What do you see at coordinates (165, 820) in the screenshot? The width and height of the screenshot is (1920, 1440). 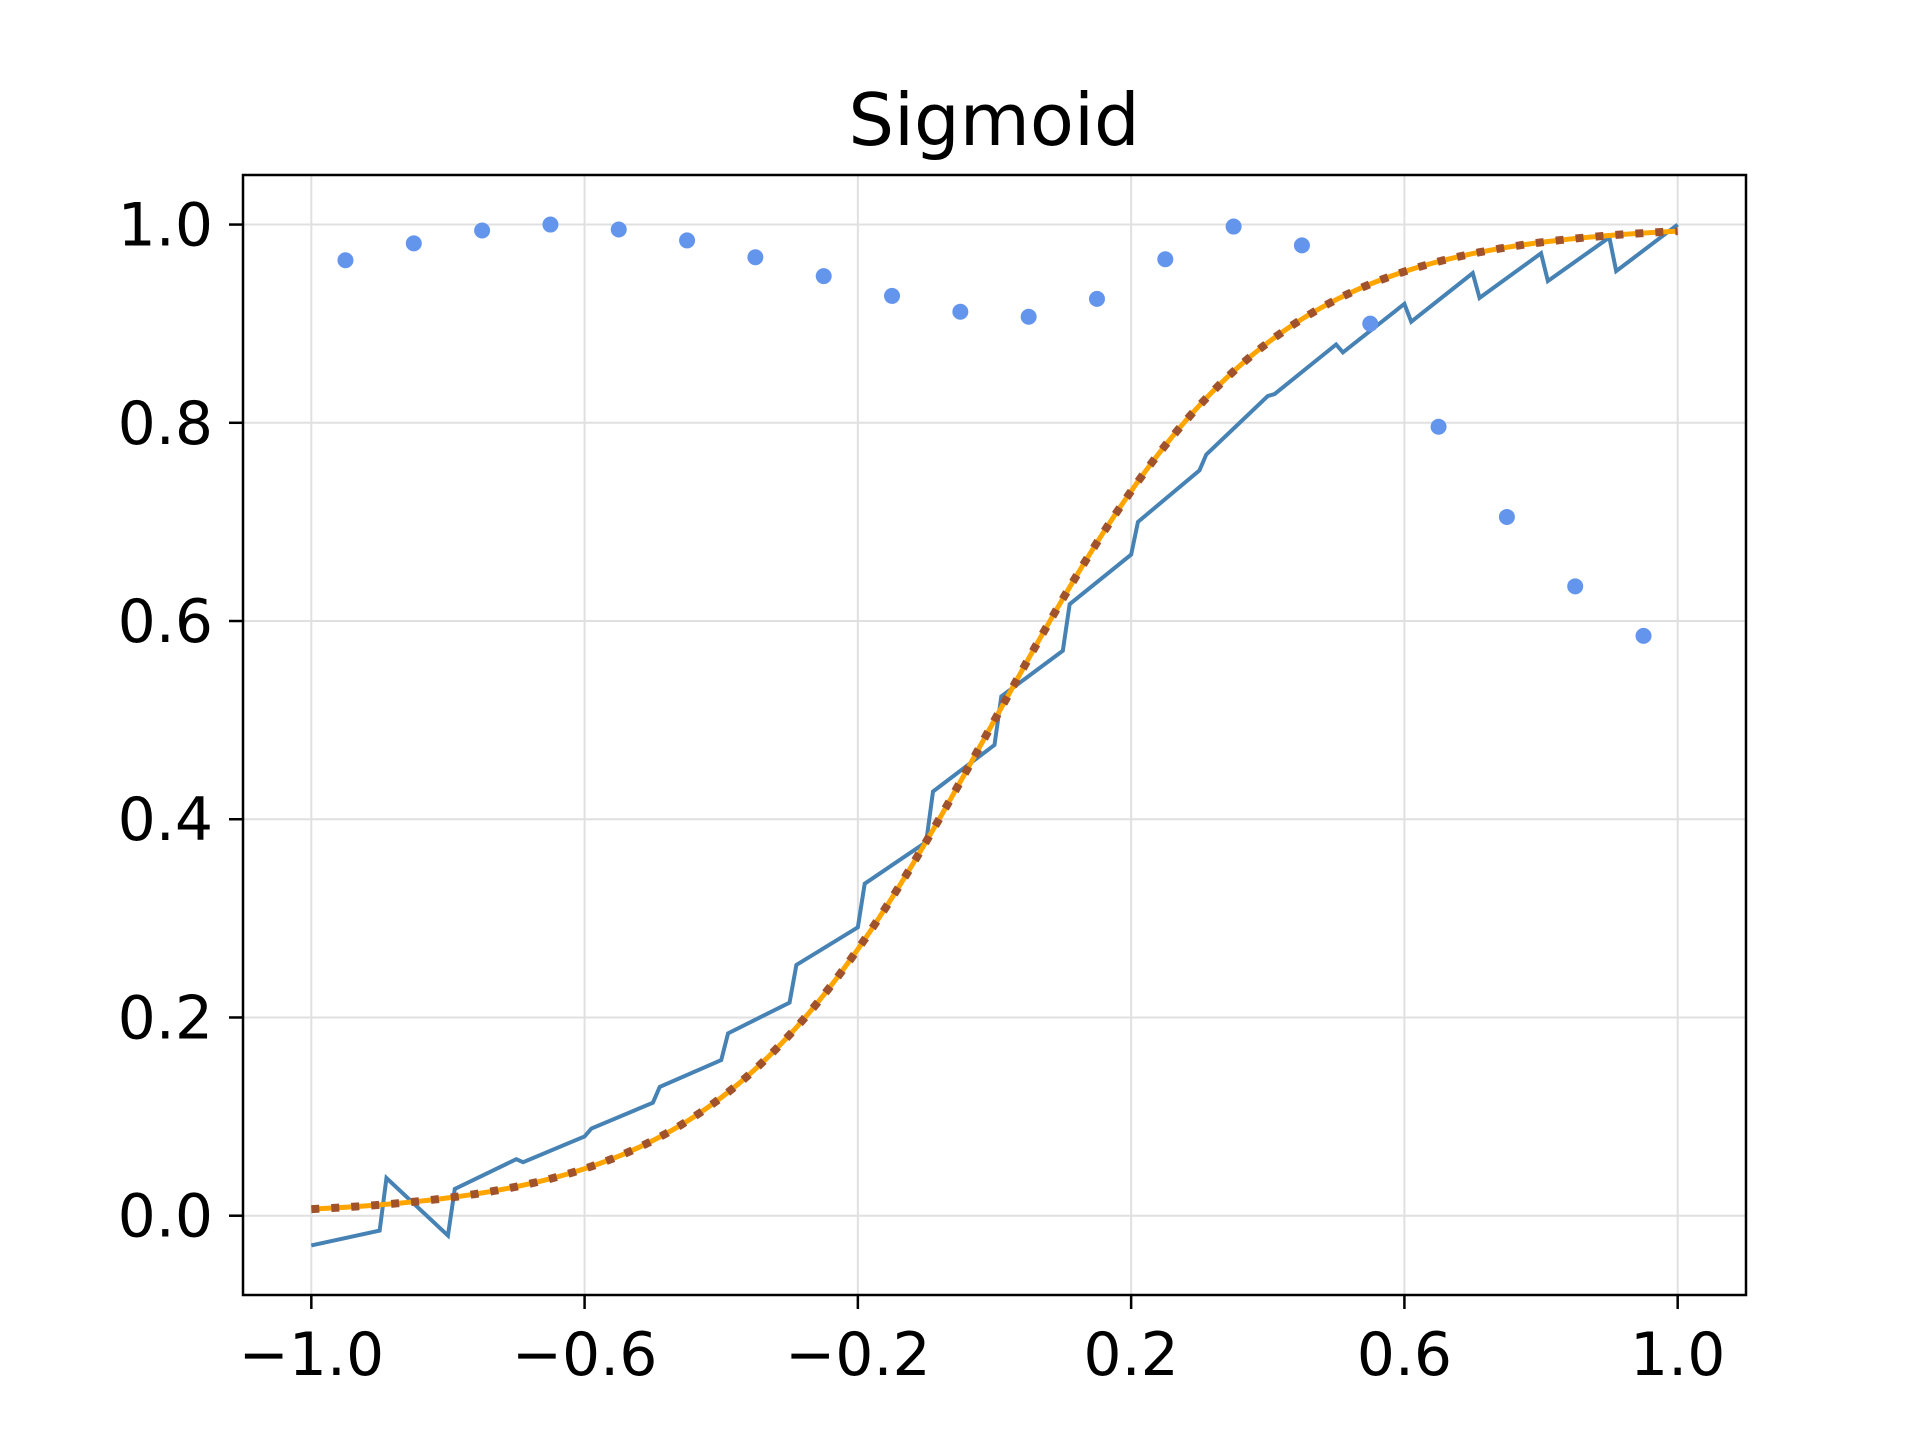 I see `y-tick-label: 0.4` at bounding box center [165, 820].